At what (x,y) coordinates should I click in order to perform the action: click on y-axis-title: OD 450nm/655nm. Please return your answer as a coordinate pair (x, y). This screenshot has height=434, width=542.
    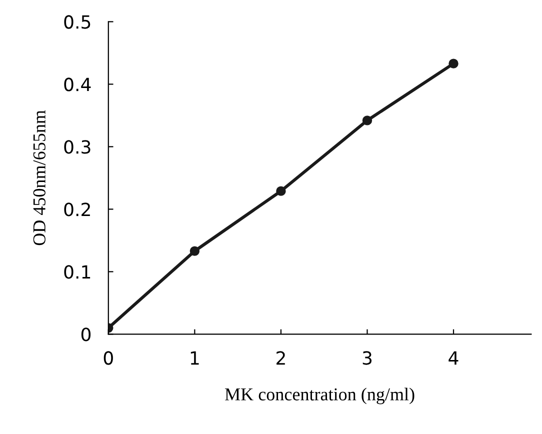
    Looking at the image, I should click on (39, 178).